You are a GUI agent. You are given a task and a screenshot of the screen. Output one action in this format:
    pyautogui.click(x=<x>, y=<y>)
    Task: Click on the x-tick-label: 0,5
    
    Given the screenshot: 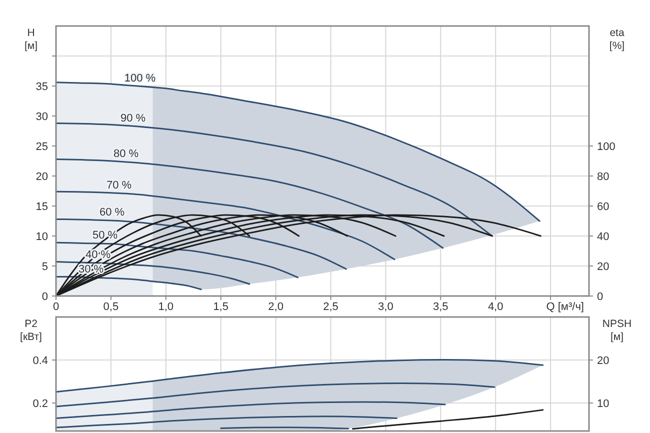 What is the action you would take?
    pyautogui.click(x=111, y=307)
    